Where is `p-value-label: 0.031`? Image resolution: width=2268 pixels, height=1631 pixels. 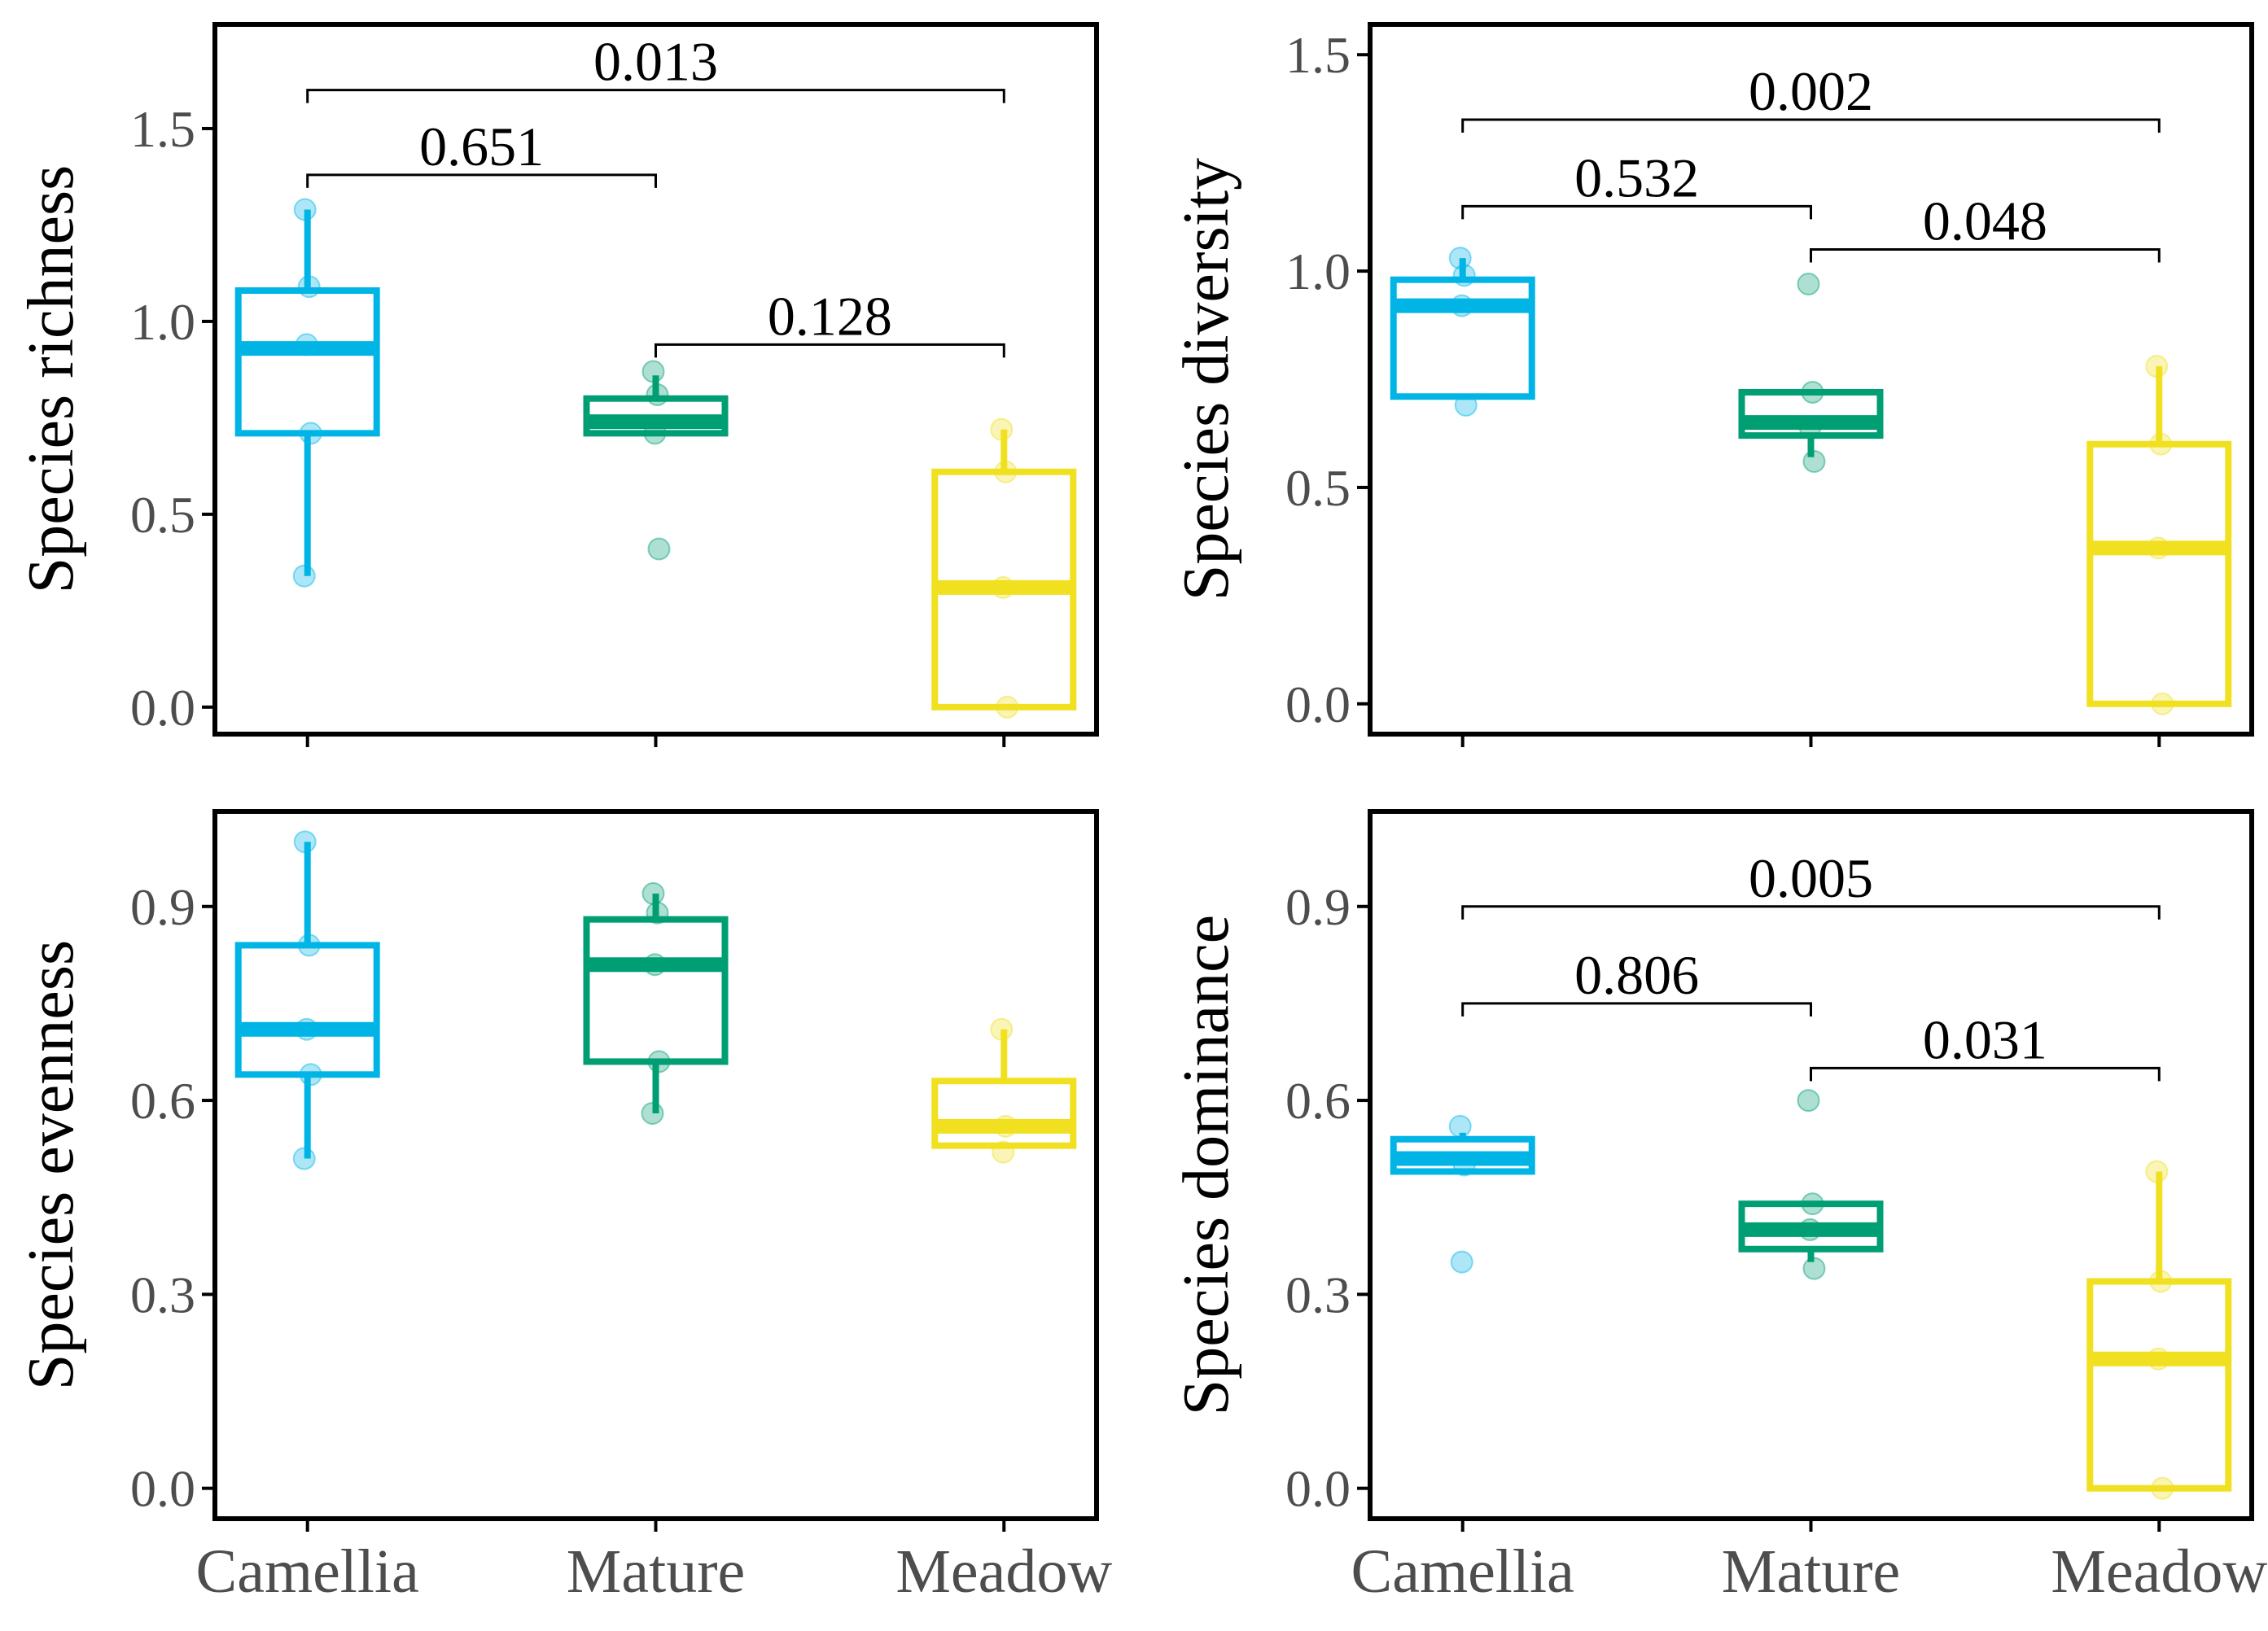
p-value-label: 0.031 is located at coordinates (1985, 1039).